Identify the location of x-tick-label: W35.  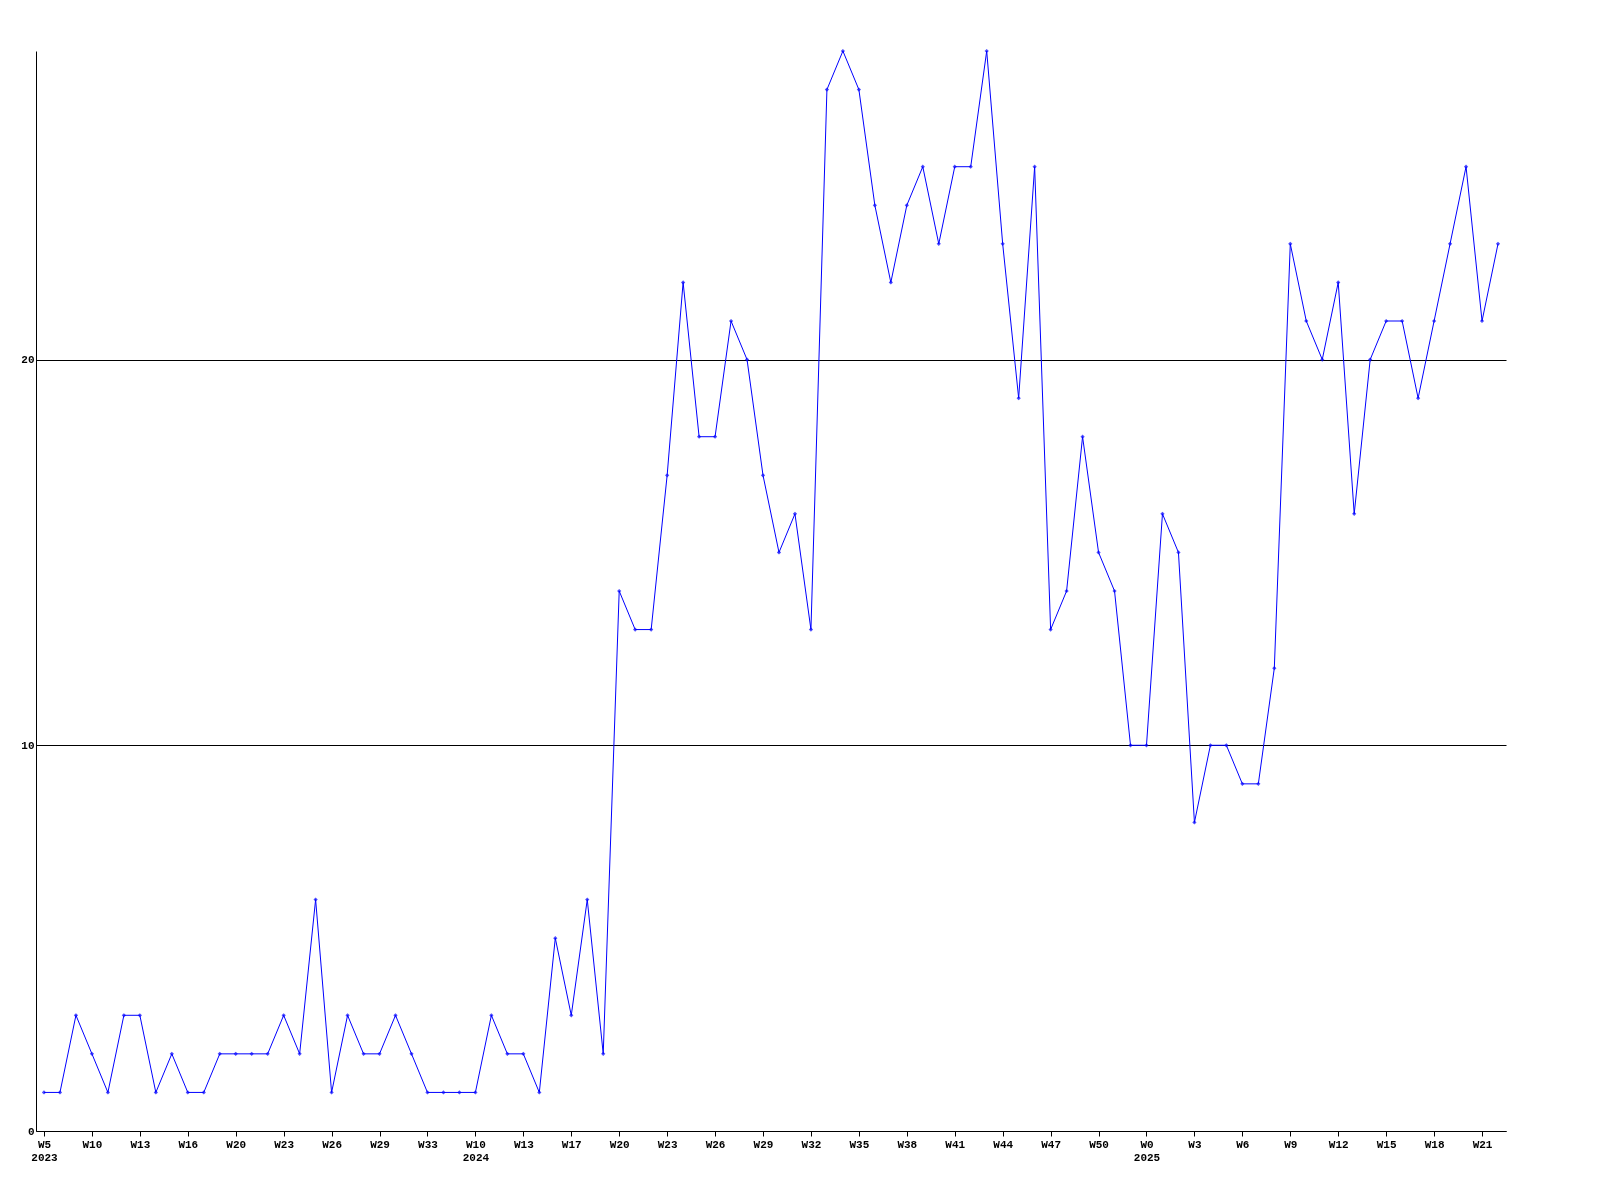
(859, 1144).